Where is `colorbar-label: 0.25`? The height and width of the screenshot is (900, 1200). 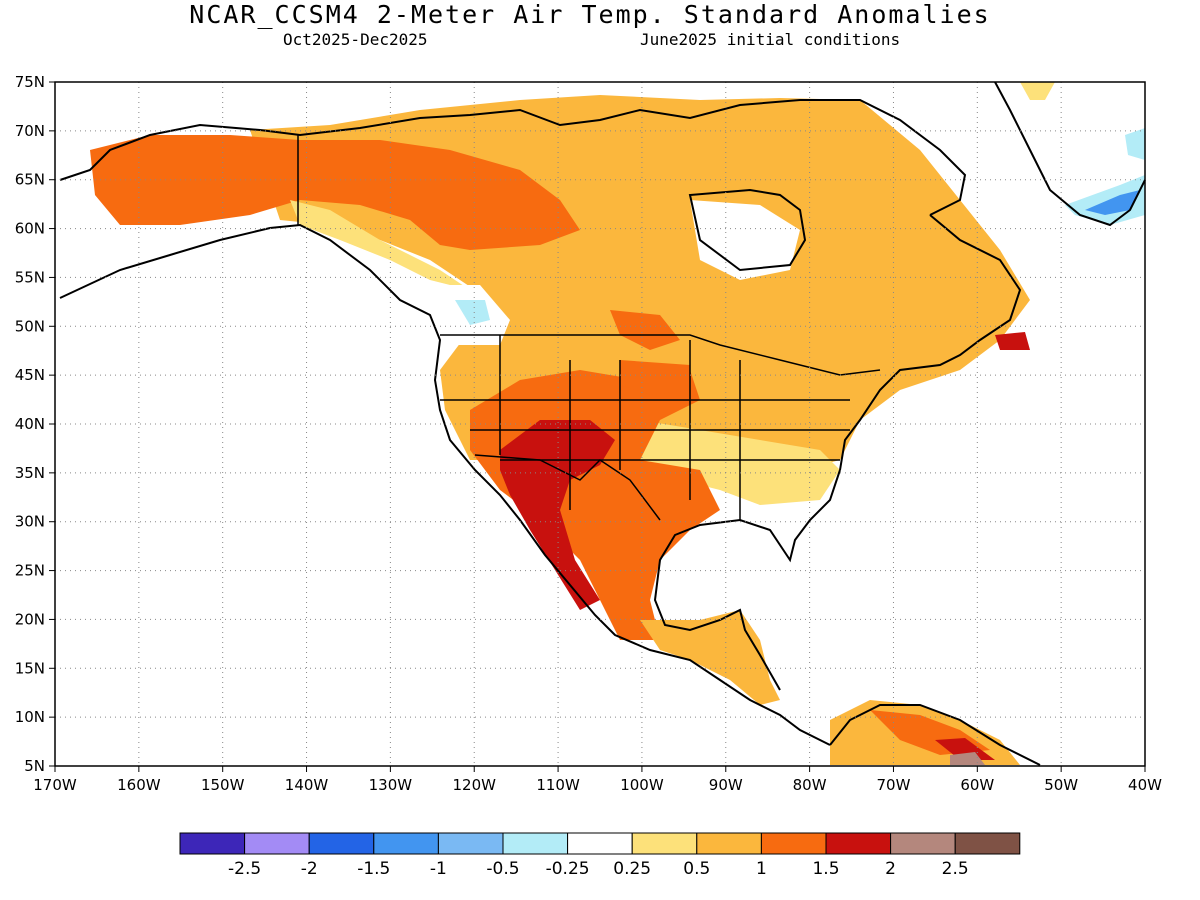
colorbar-label: 0.25 is located at coordinates (632, 869).